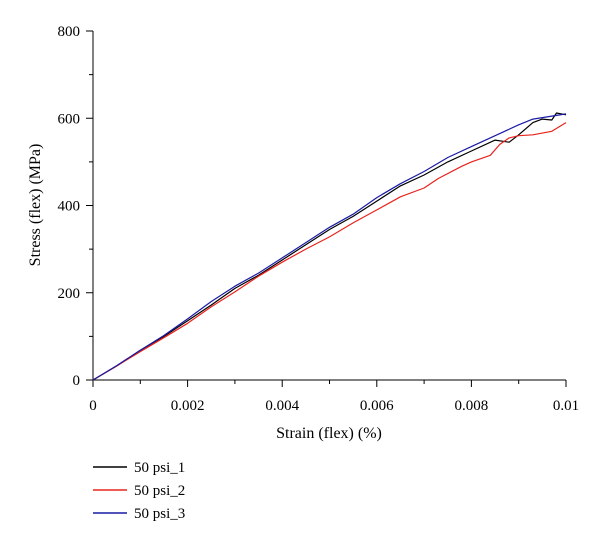 The width and height of the screenshot is (600, 548). What do you see at coordinates (377, 406) in the screenshot?
I see `x-tick-label: 0.006` at bounding box center [377, 406].